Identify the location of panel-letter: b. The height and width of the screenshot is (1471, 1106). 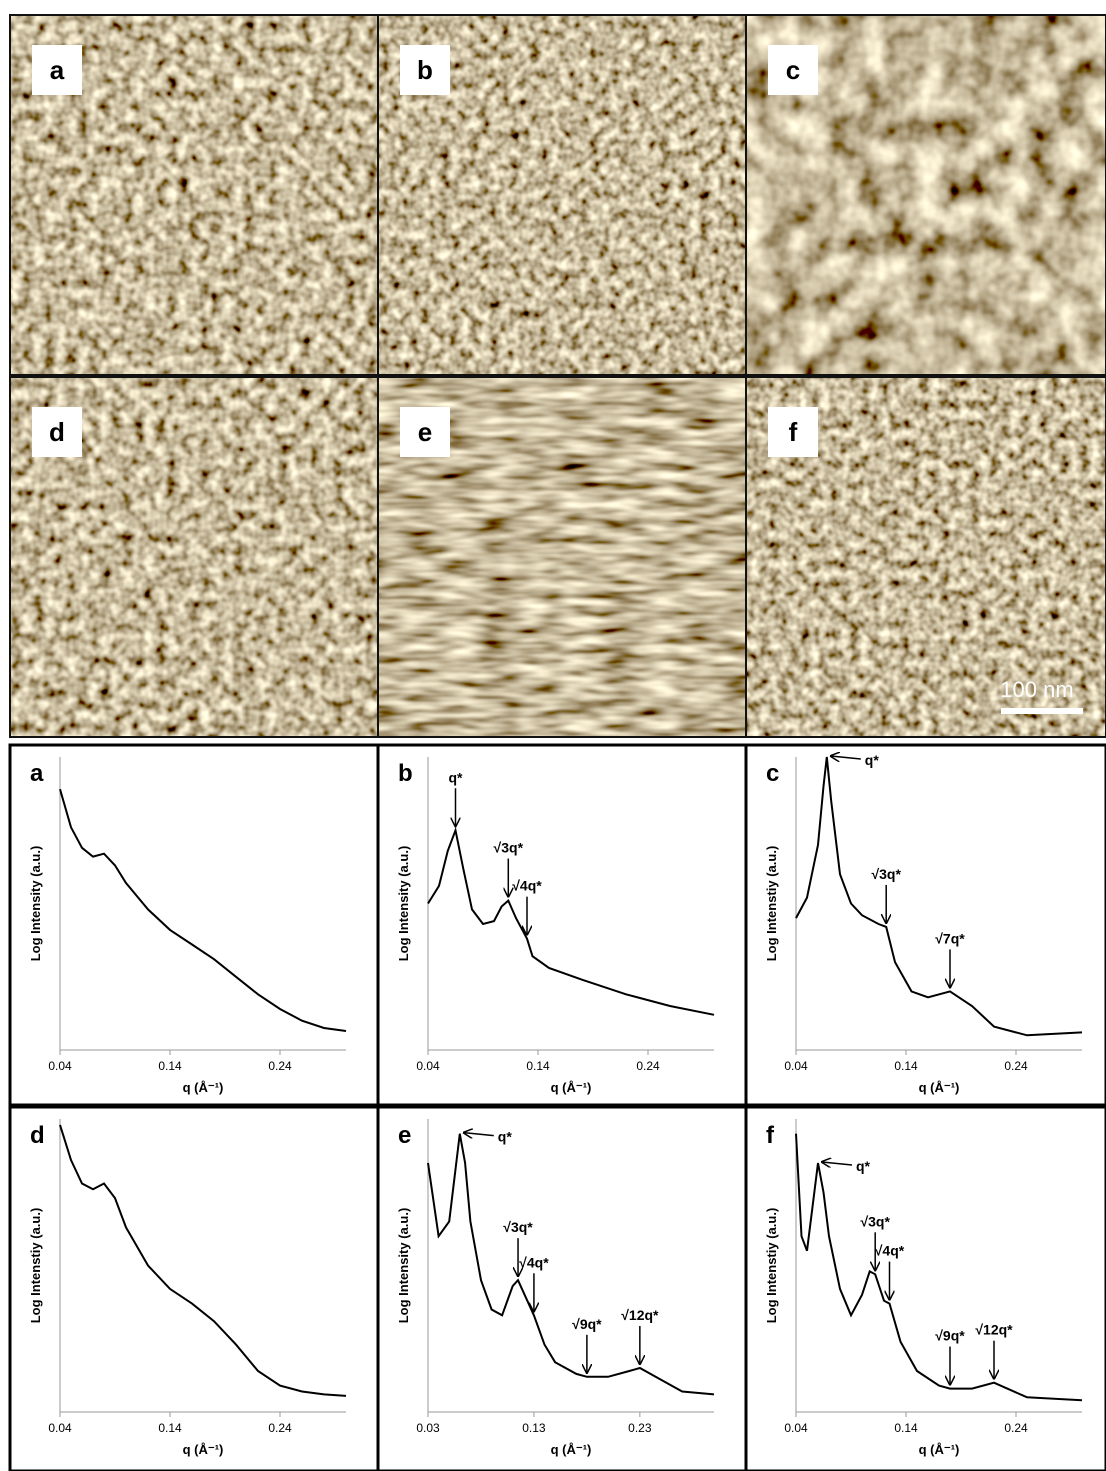
(405, 773).